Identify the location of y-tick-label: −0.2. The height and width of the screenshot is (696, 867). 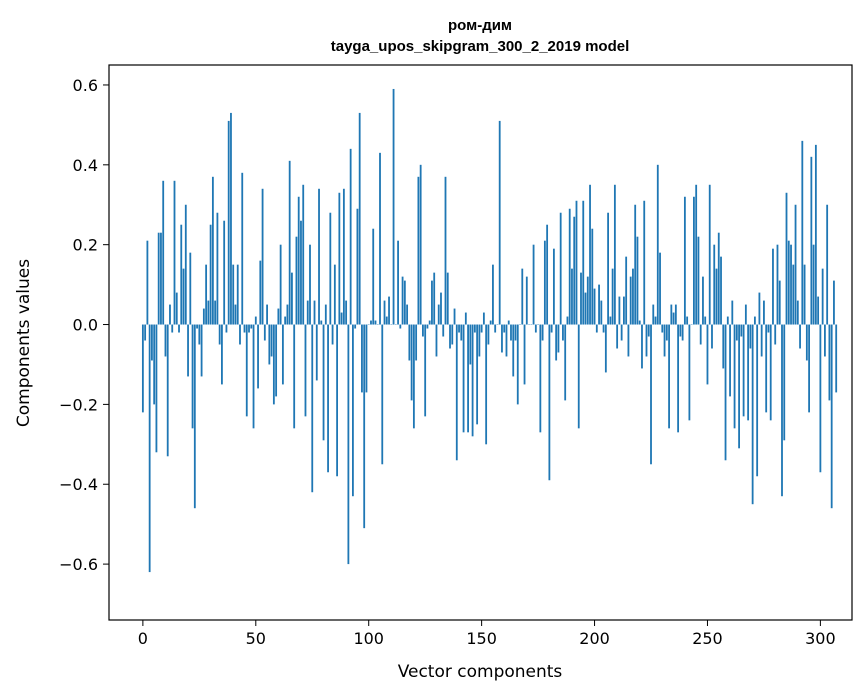
(78, 404).